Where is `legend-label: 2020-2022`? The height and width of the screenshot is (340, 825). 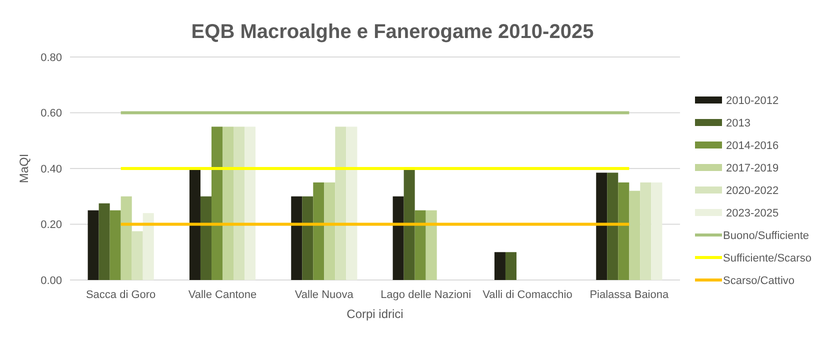 legend-label: 2020-2022 is located at coordinates (752, 190).